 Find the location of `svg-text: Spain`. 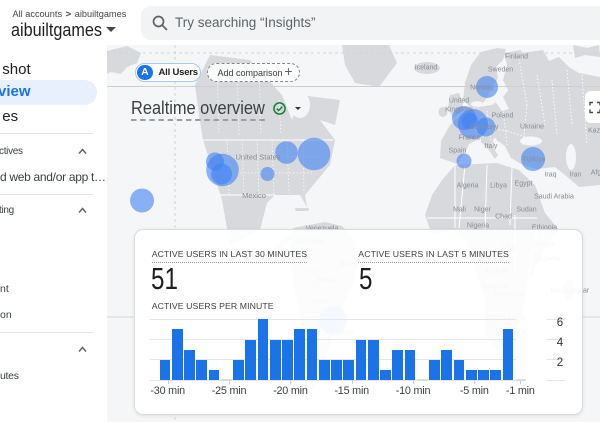

svg-text: Spain is located at coordinates (458, 151).